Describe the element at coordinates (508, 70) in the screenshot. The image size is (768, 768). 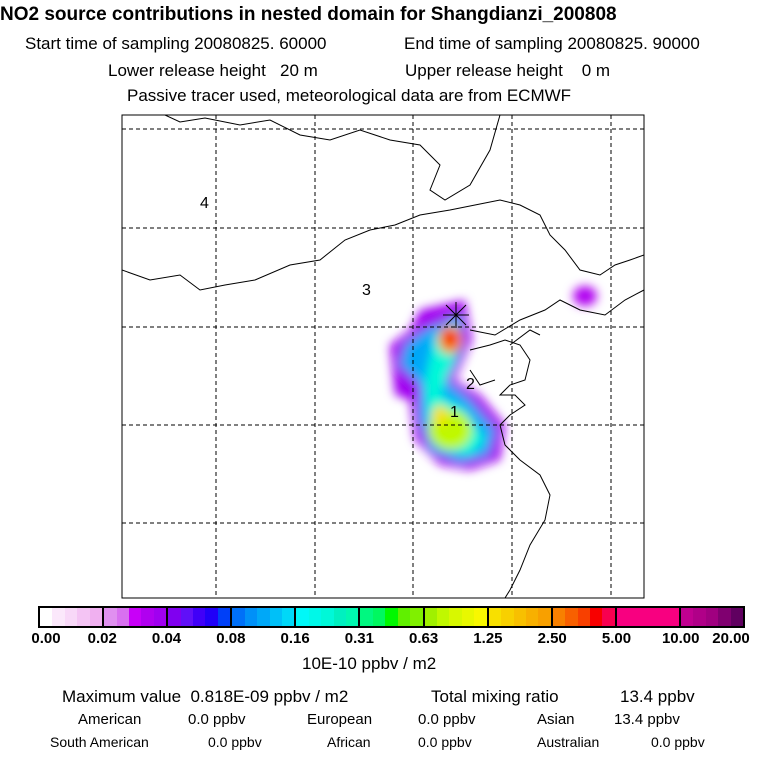
I see `upper-height: Upper release height 0 m` at that location.